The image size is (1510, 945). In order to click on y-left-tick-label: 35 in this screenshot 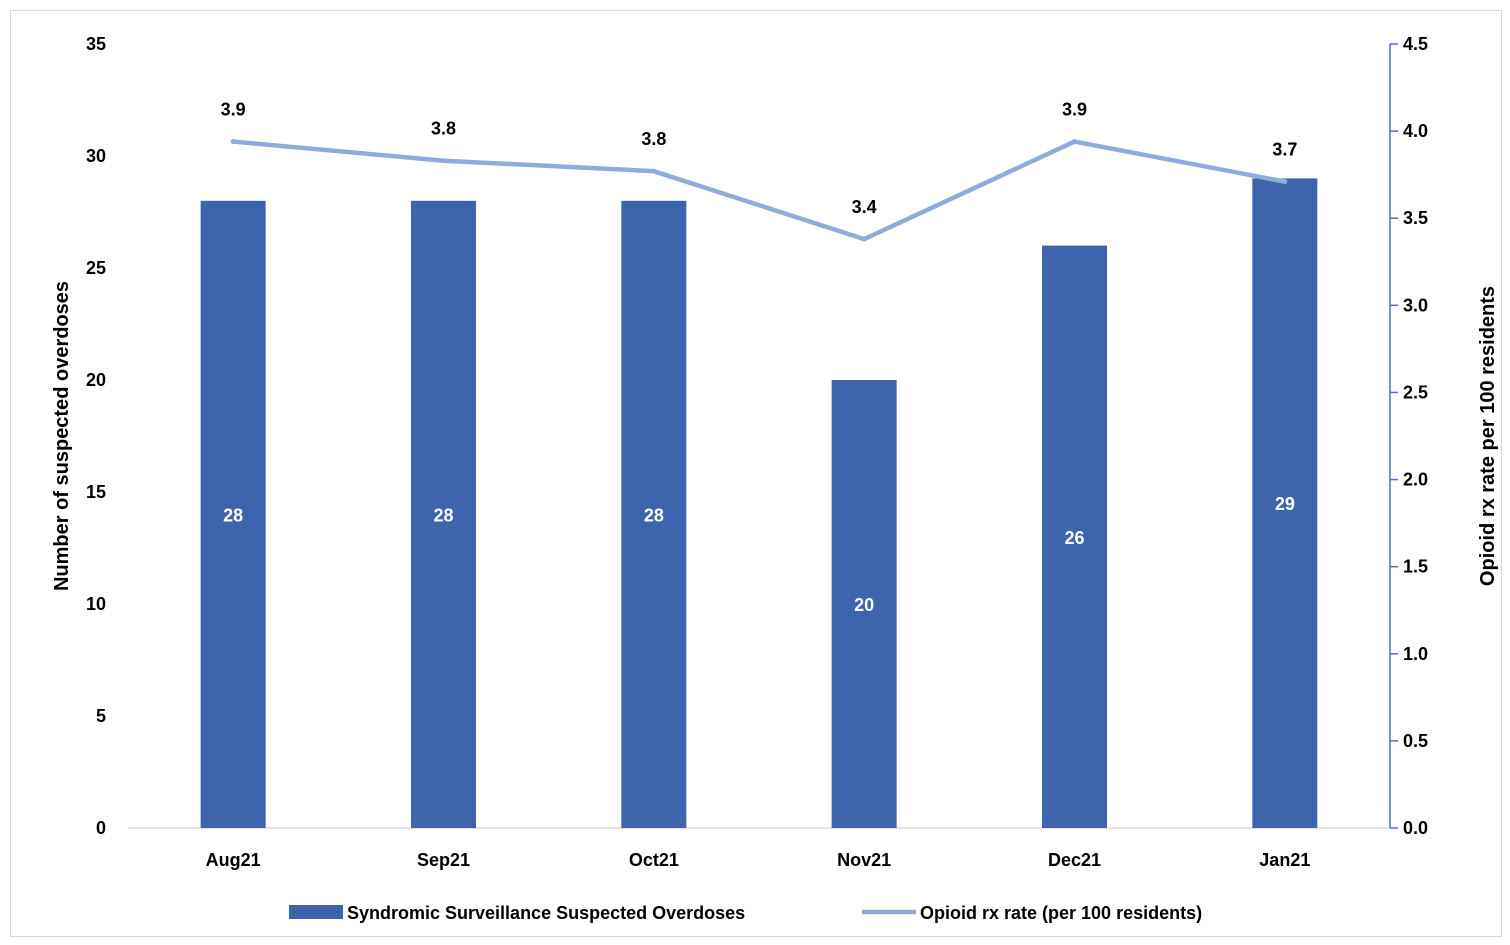, I will do `click(96, 44)`.